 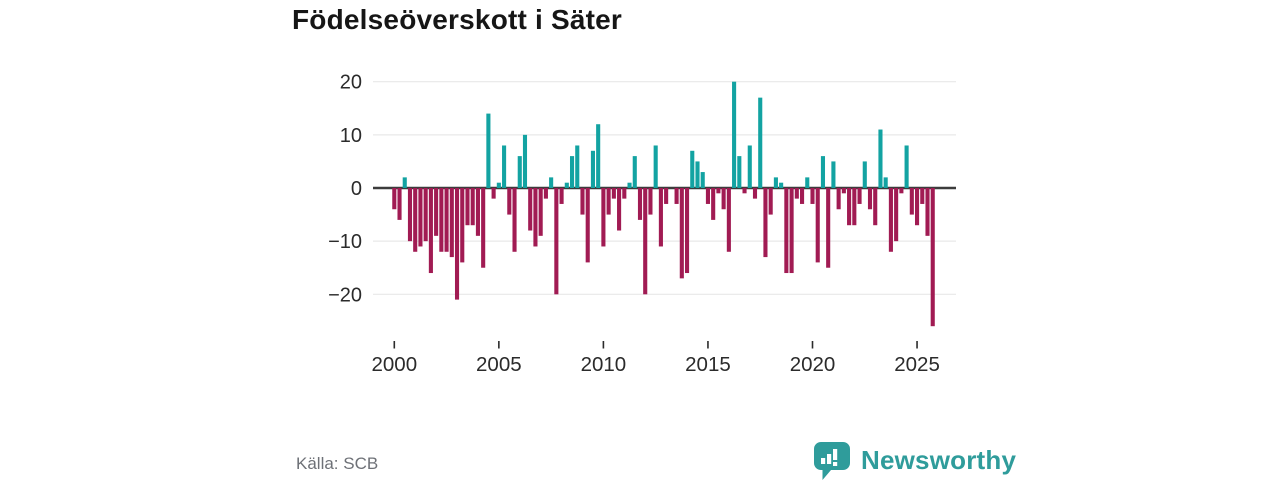 What do you see at coordinates (337, 463) in the screenshot?
I see `source-label: Källa: SCB` at bounding box center [337, 463].